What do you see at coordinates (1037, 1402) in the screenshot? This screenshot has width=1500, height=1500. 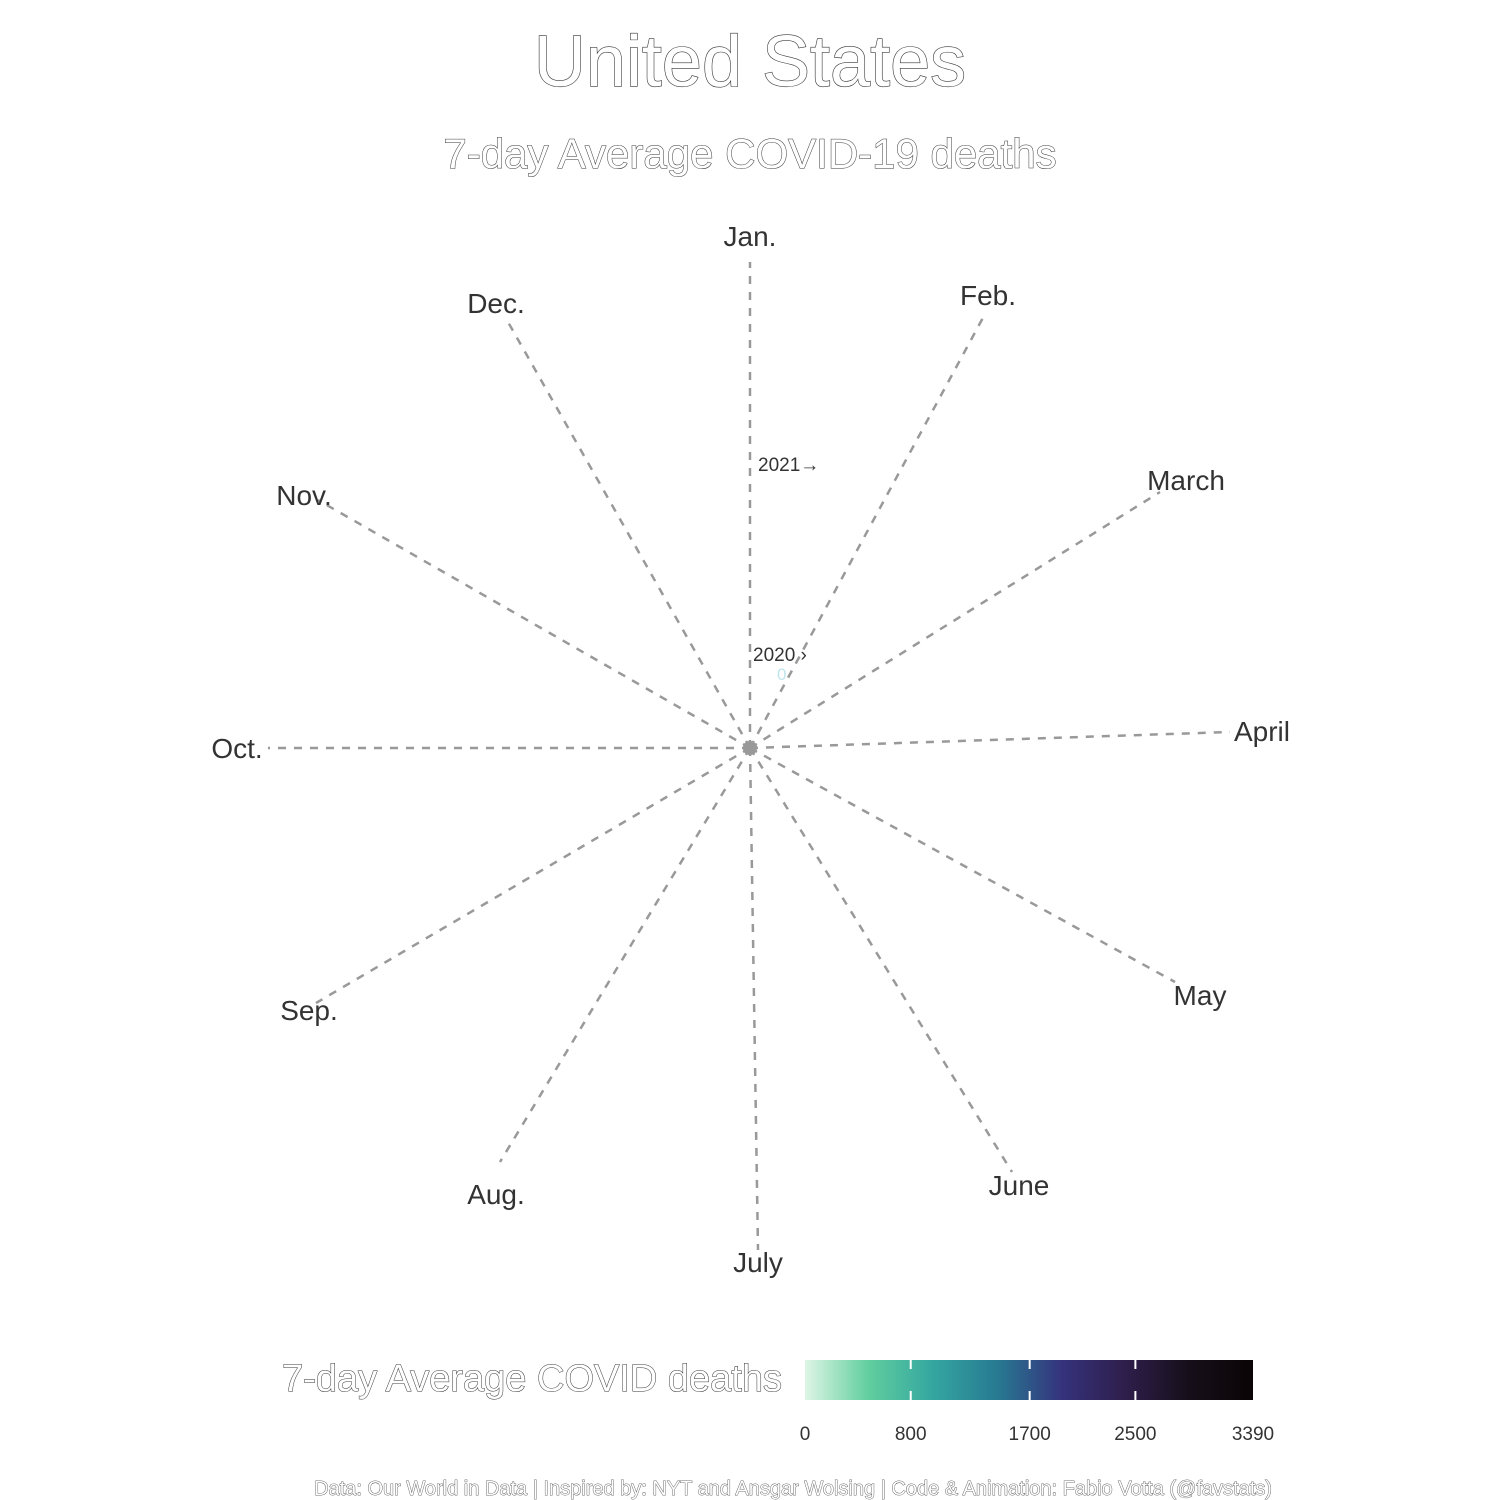 I see `legend-ticks: 0 800 1700 2500 3390` at bounding box center [1037, 1402].